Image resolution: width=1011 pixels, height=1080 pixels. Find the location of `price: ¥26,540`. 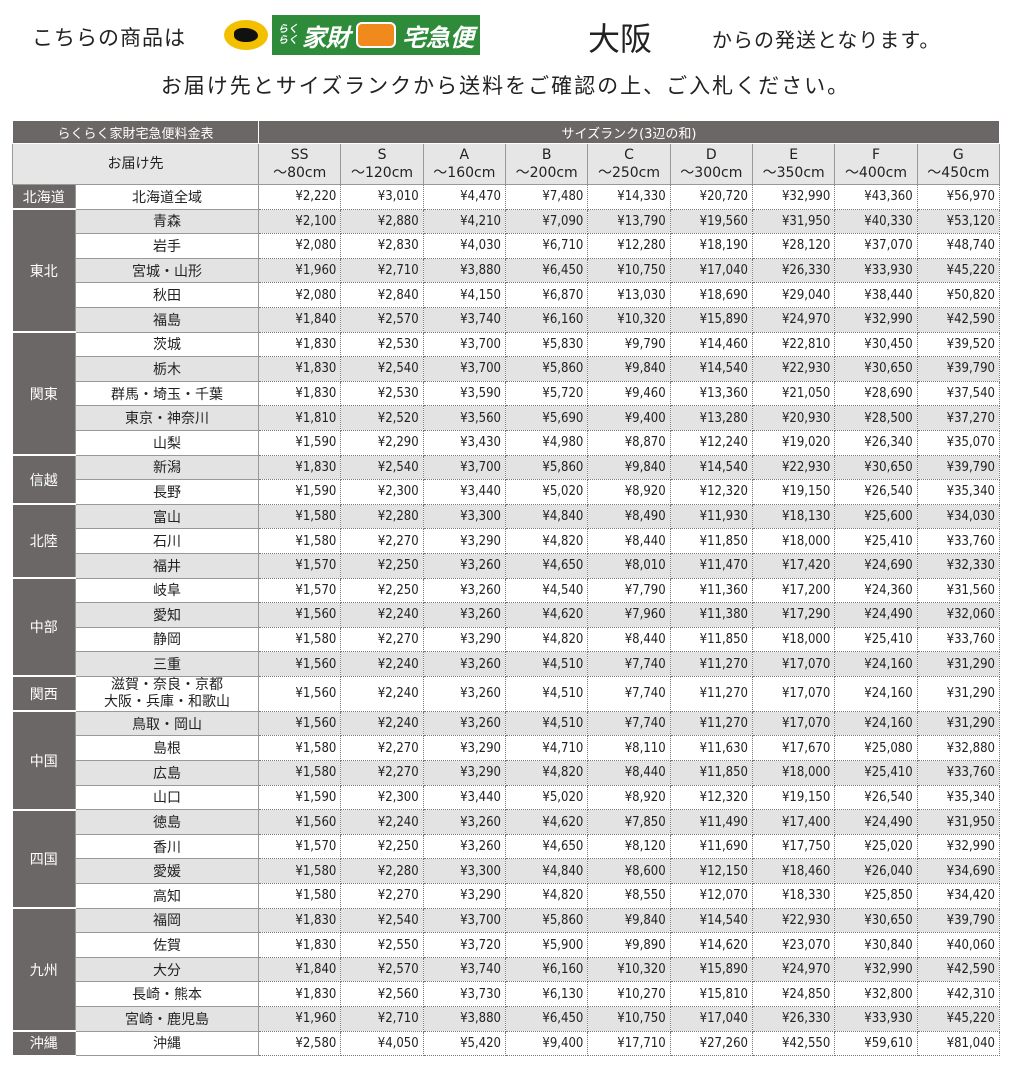

price: ¥26,540 is located at coordinates (876, 492).